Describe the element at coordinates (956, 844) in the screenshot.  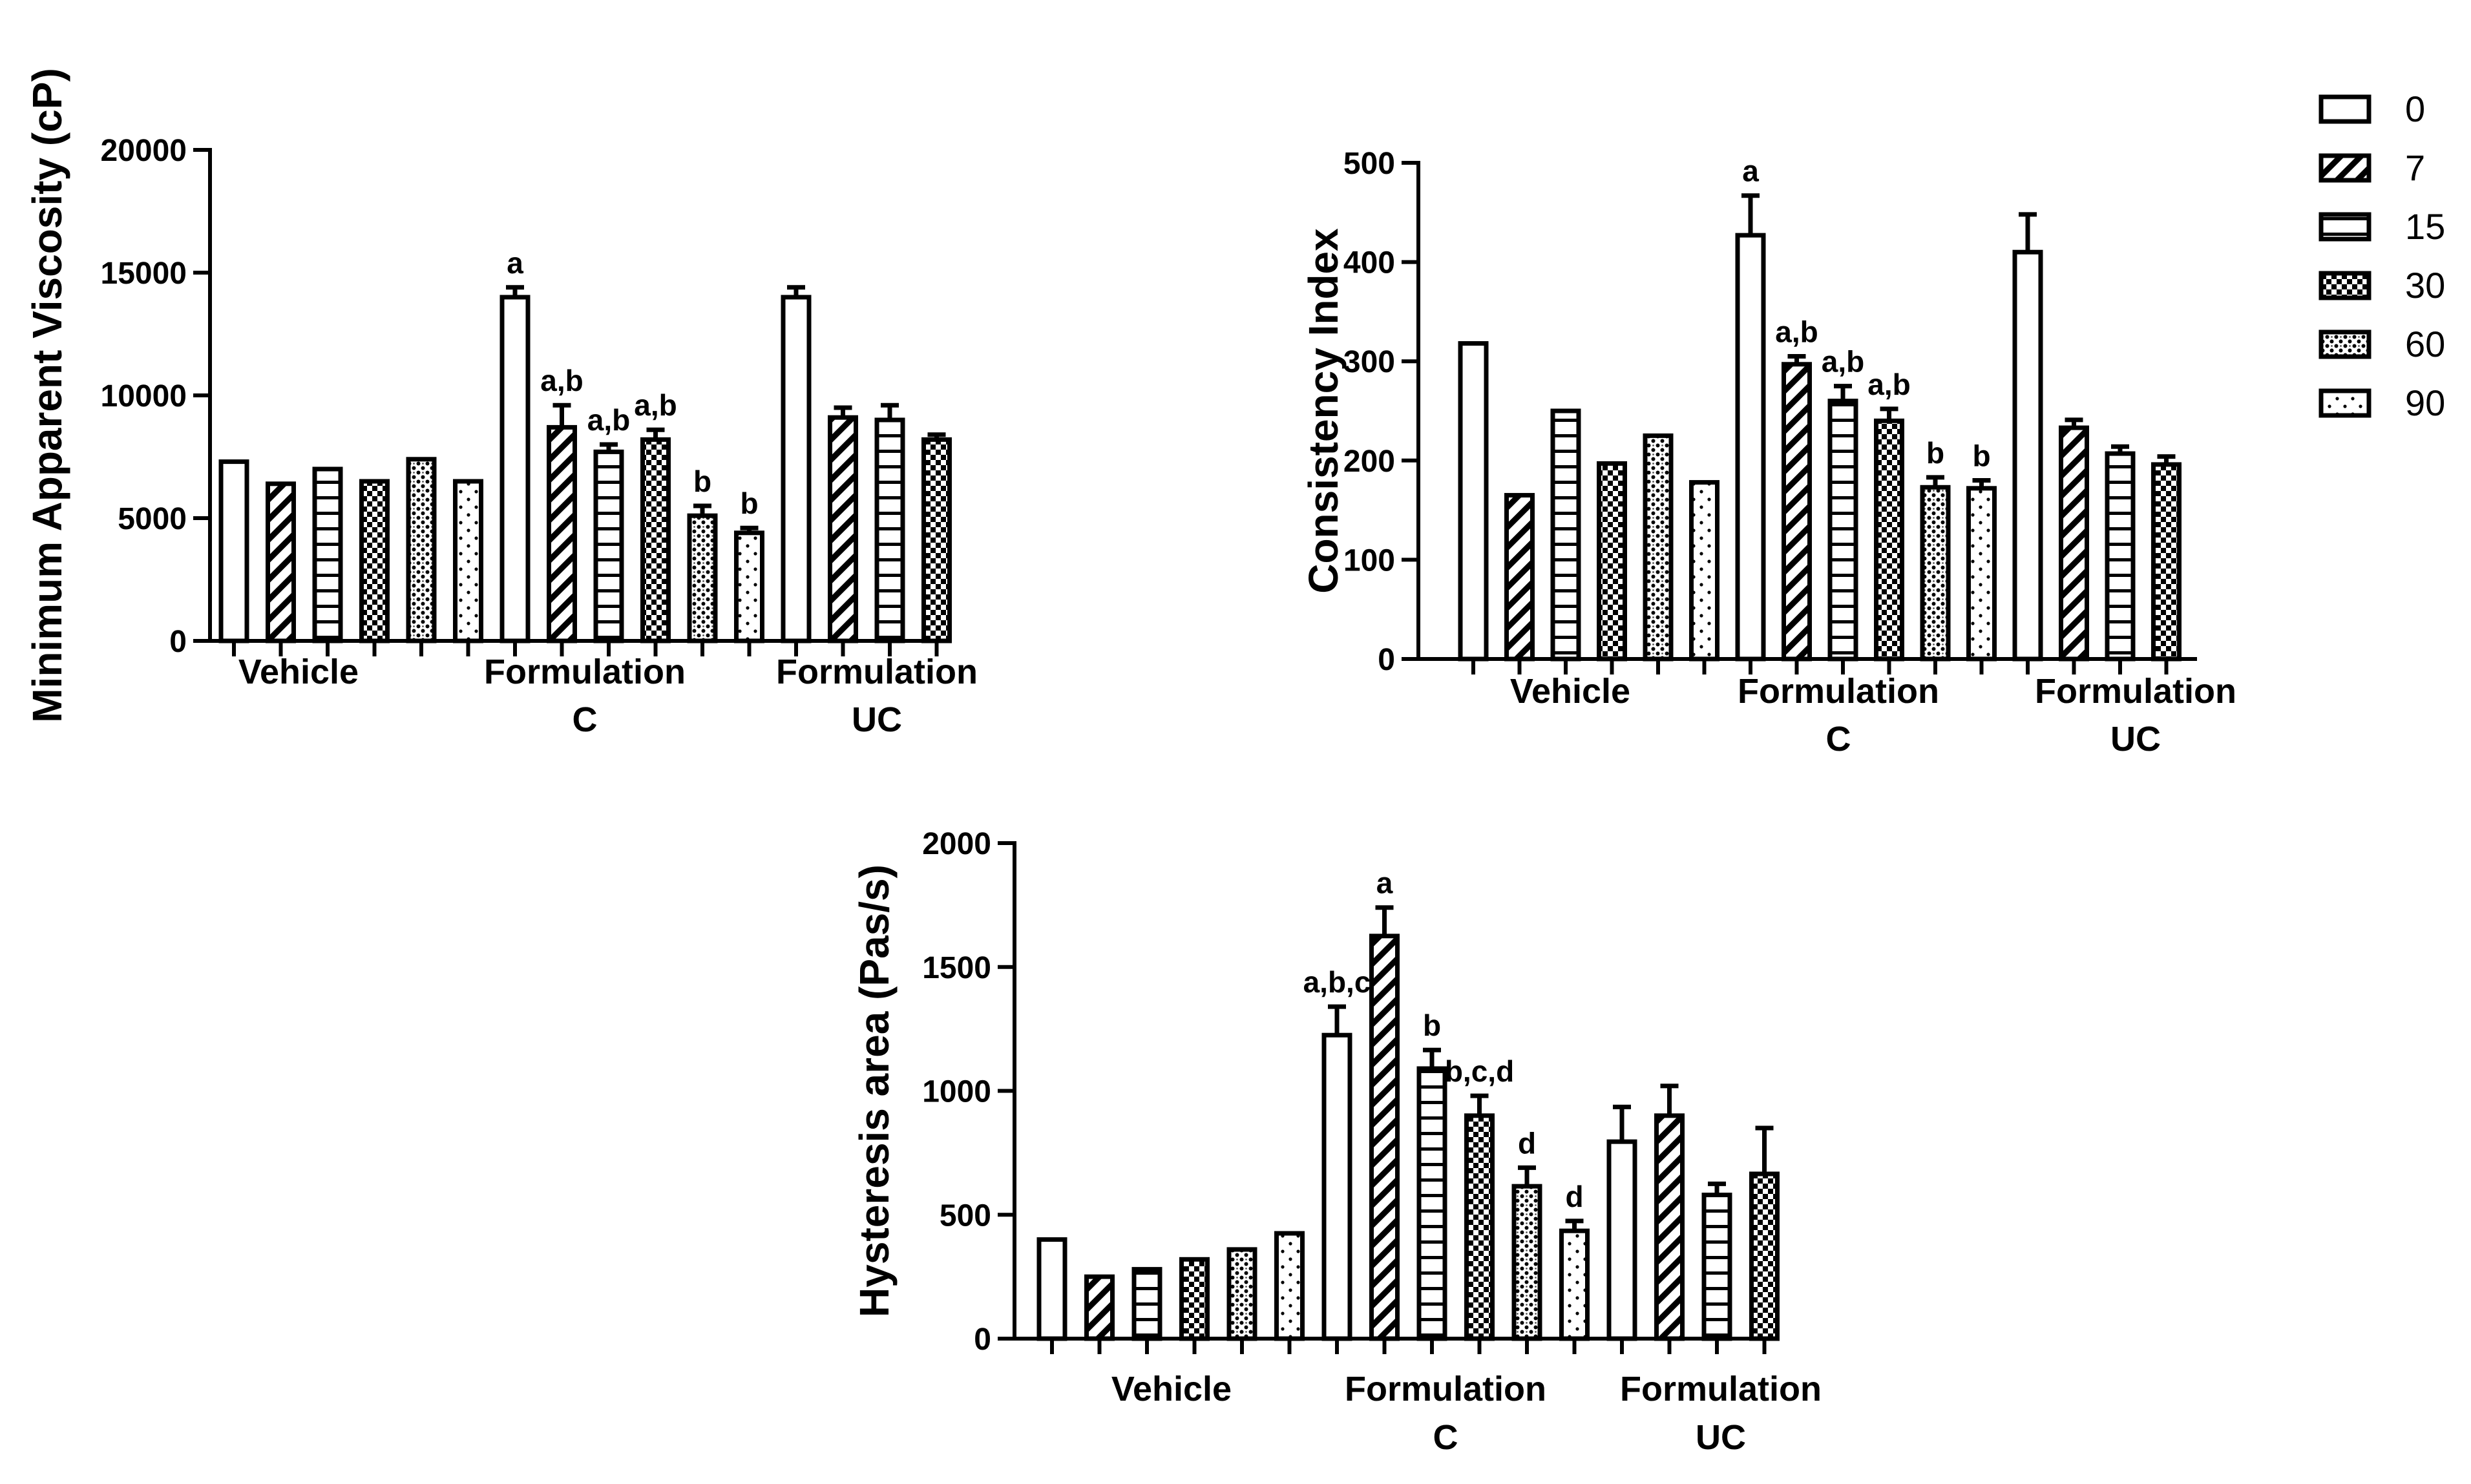
I see `y-tick-label: 2000` at that location.